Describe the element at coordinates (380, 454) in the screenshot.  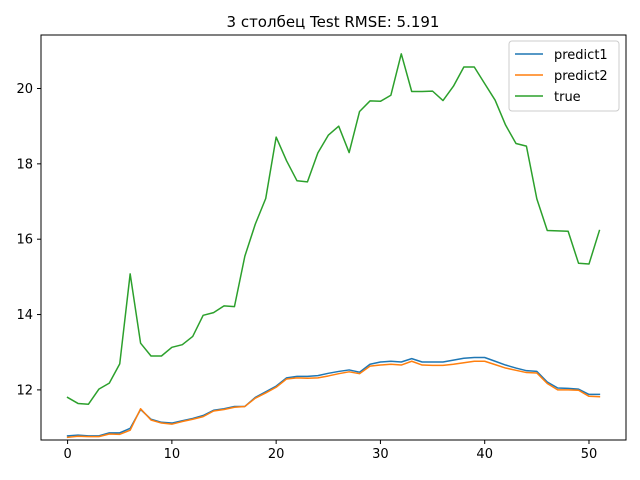
I see `x-tick-label: 30` at that location.